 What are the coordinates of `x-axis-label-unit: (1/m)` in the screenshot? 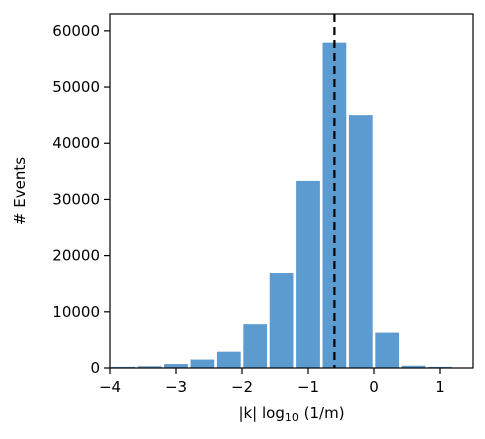 It's located at (322, 413).